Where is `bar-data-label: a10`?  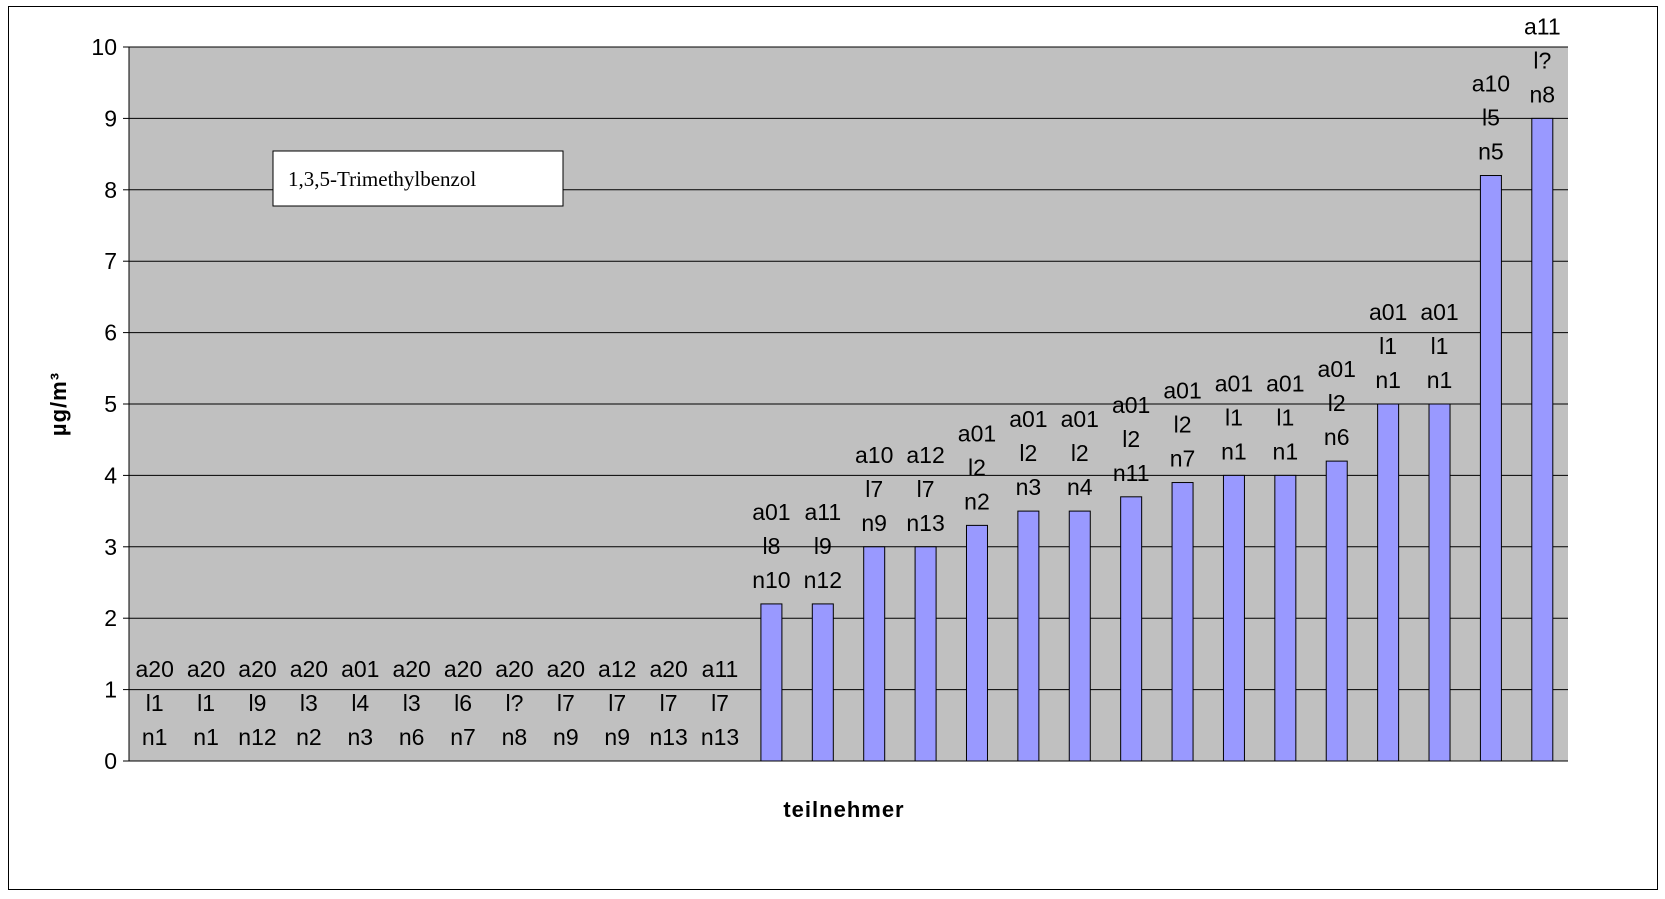
bar-data-label: a10 is located at coordinates (1491, 84).